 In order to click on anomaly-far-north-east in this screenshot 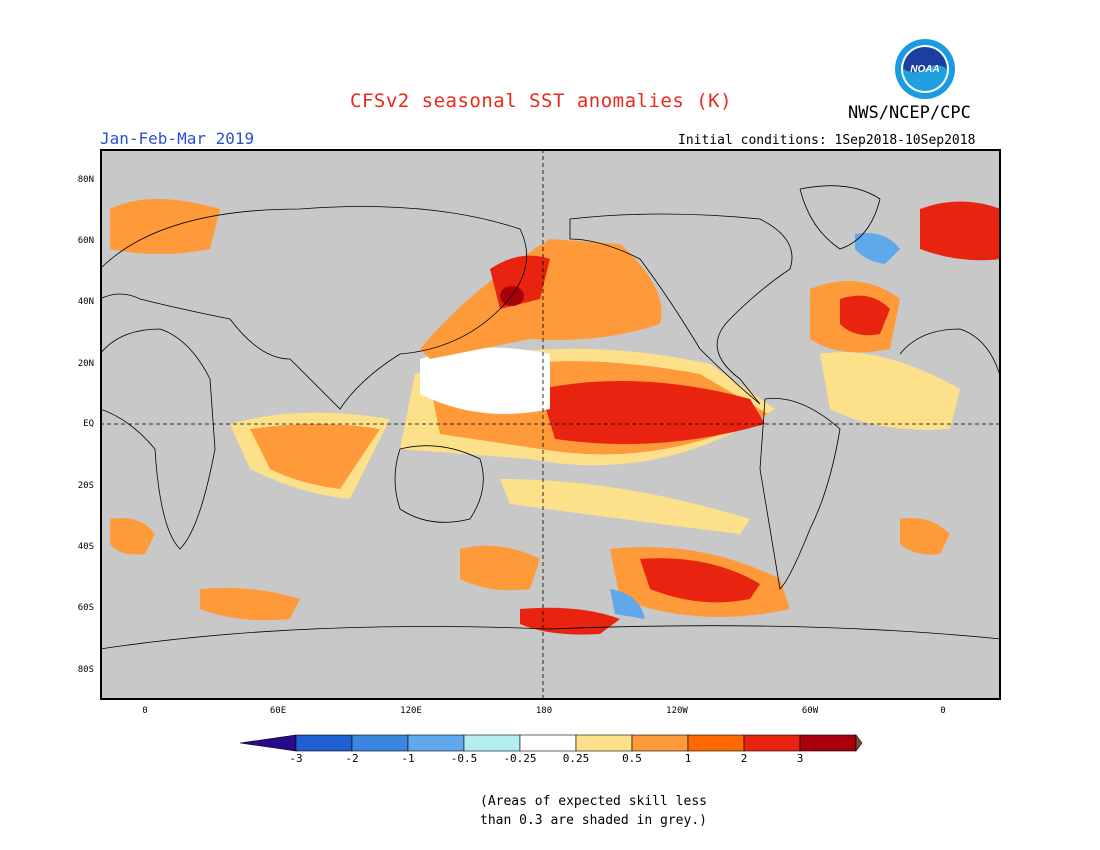, I will do `click(960, 231)`.